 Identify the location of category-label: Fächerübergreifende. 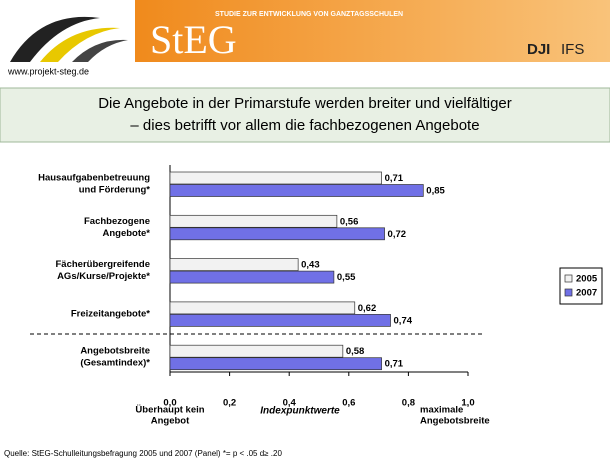
(103, 264).